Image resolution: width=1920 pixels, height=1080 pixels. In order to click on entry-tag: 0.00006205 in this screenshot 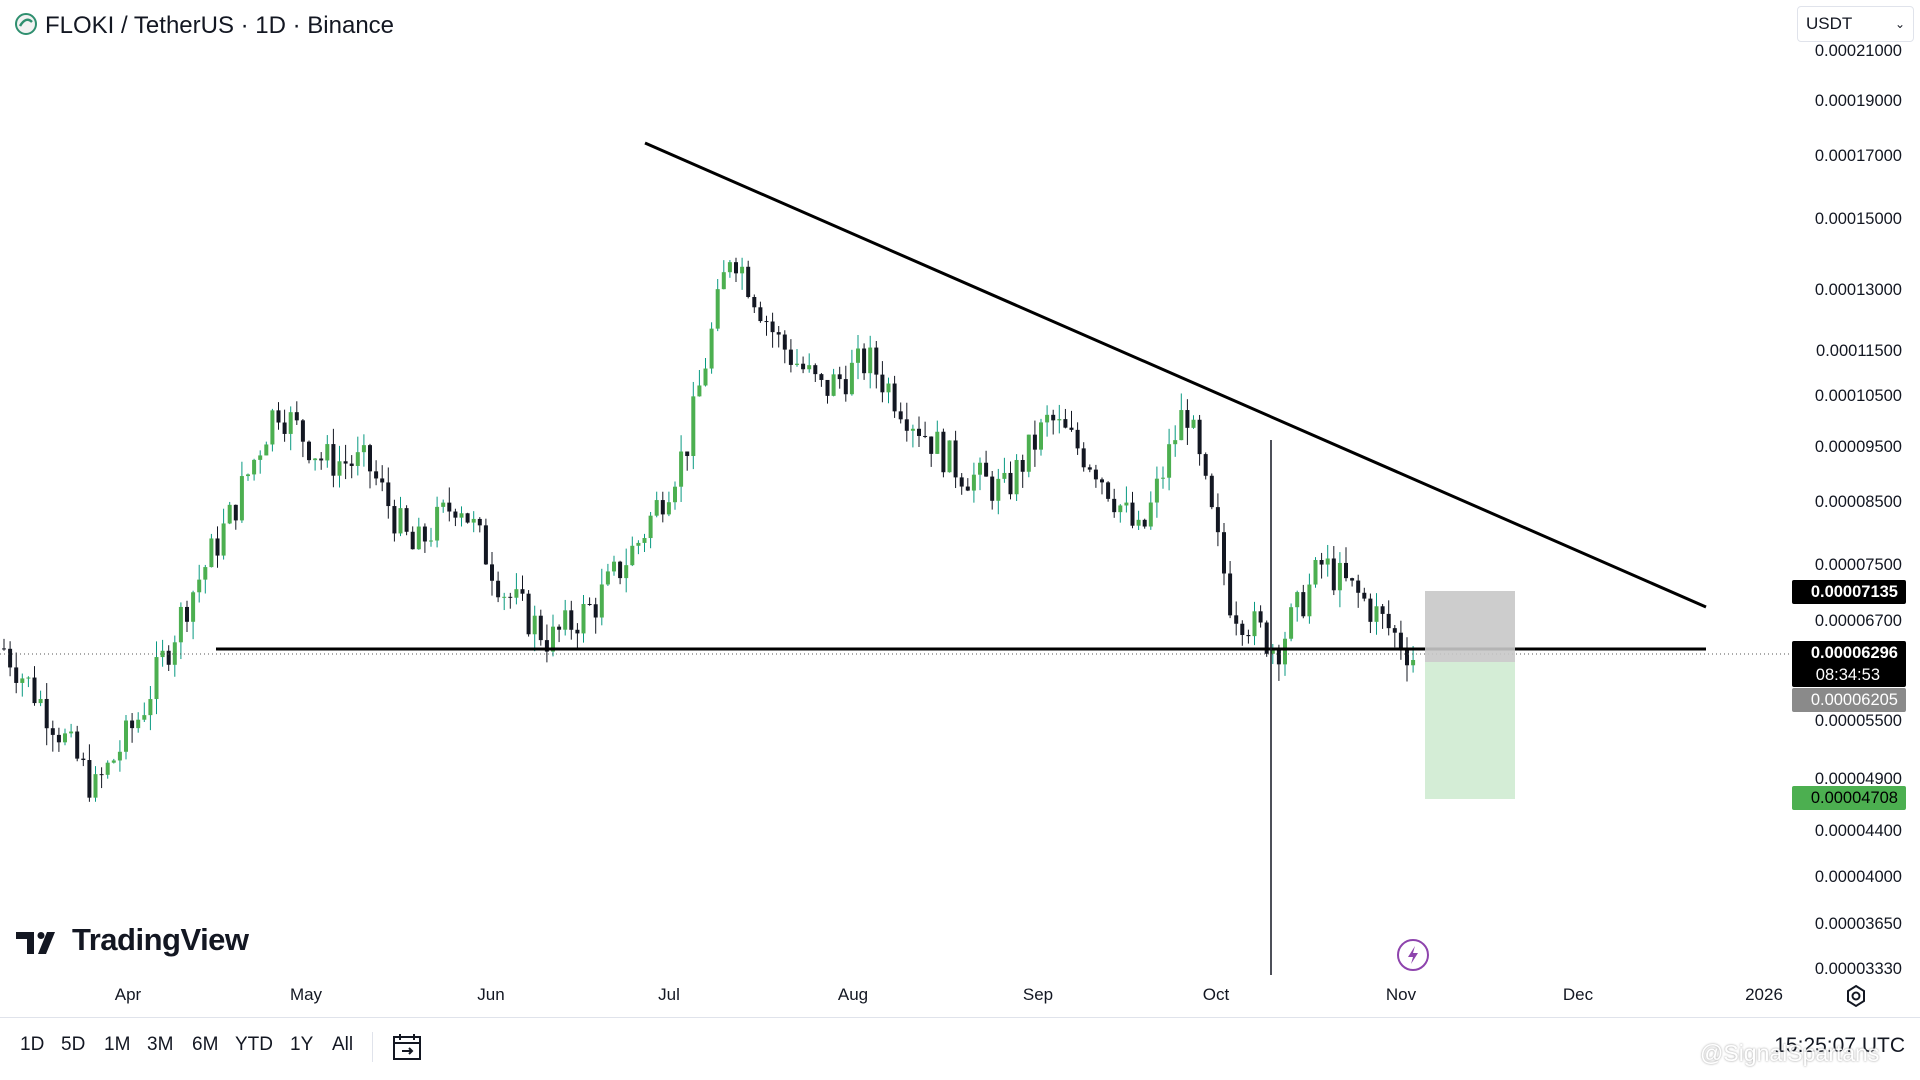, I will do `click(1849, 700)`.